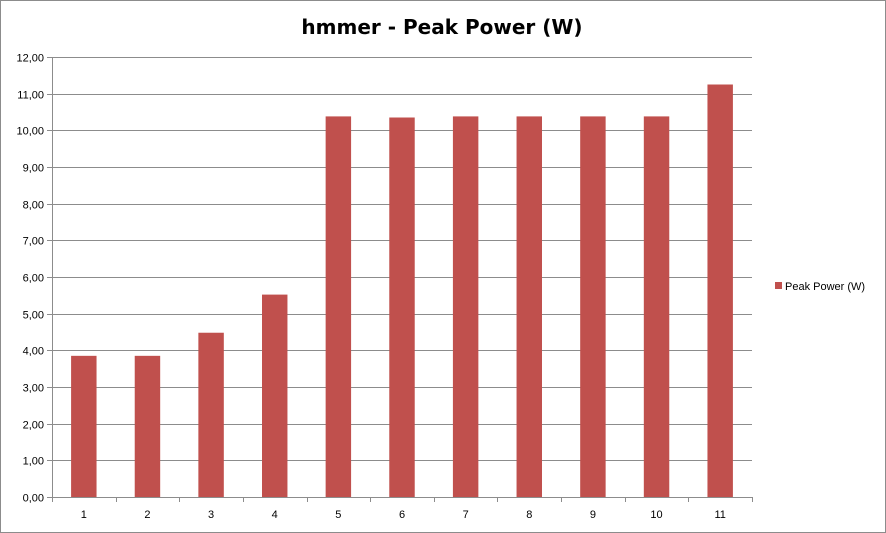 Image resolution: width=886 pixels, height=533 pixels. I want to click on x-tick-label: 6, so click(402, 515).